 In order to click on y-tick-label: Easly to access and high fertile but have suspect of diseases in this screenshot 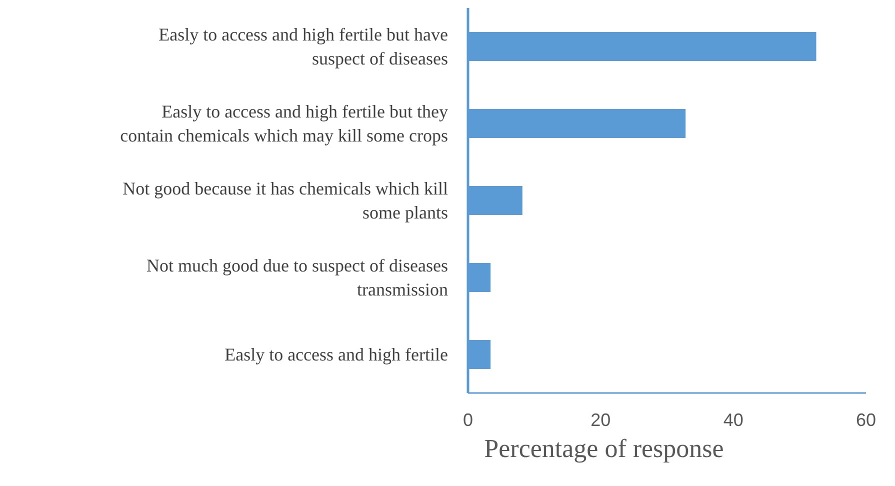, I will do `click(303, 46)`.